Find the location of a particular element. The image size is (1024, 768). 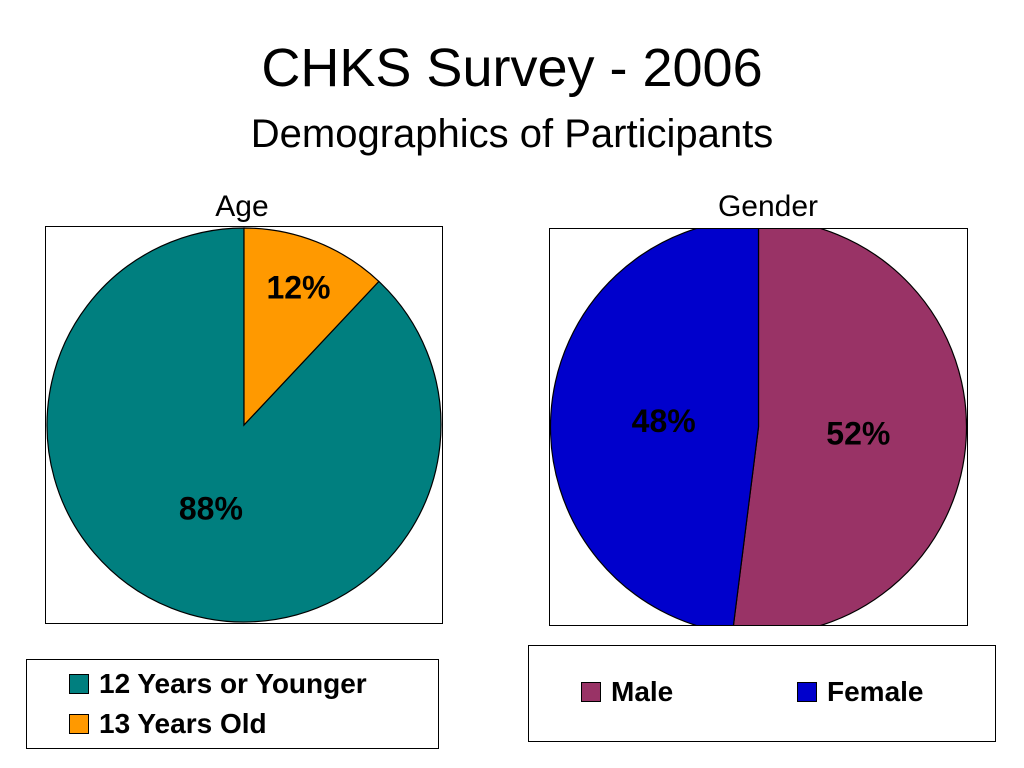

pie-slice-13-years-old is located at coordinates (311, 327).